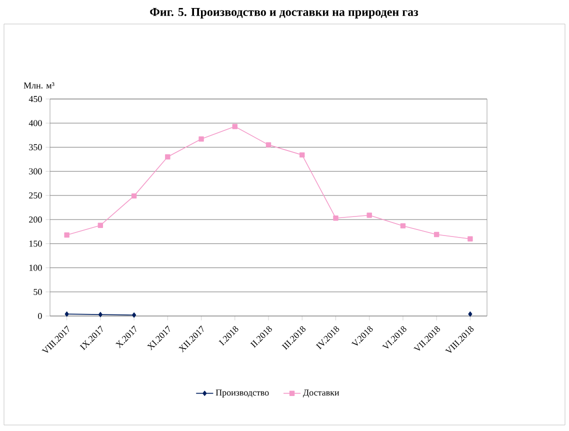 The height and width of the screenshot is (431, 569). I want to click on y-tick-label: 0, so click(40, 316).